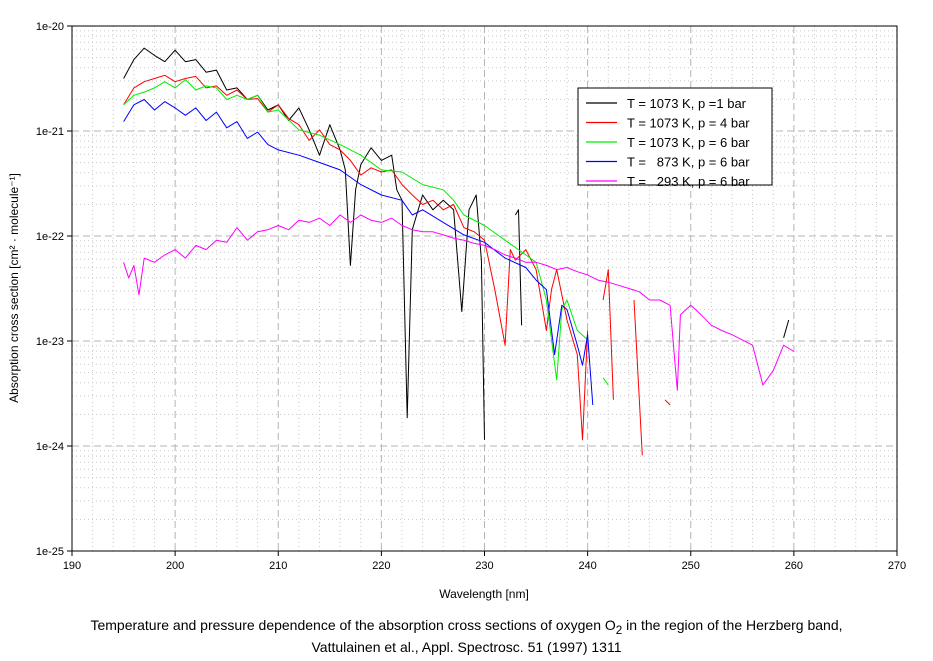 This screenshot has width=933, height=661. What do you see at coordinates (50, 132) in the screenshot?
I see `y-tick-label: 1e-21` at bounding box center [50, 132].